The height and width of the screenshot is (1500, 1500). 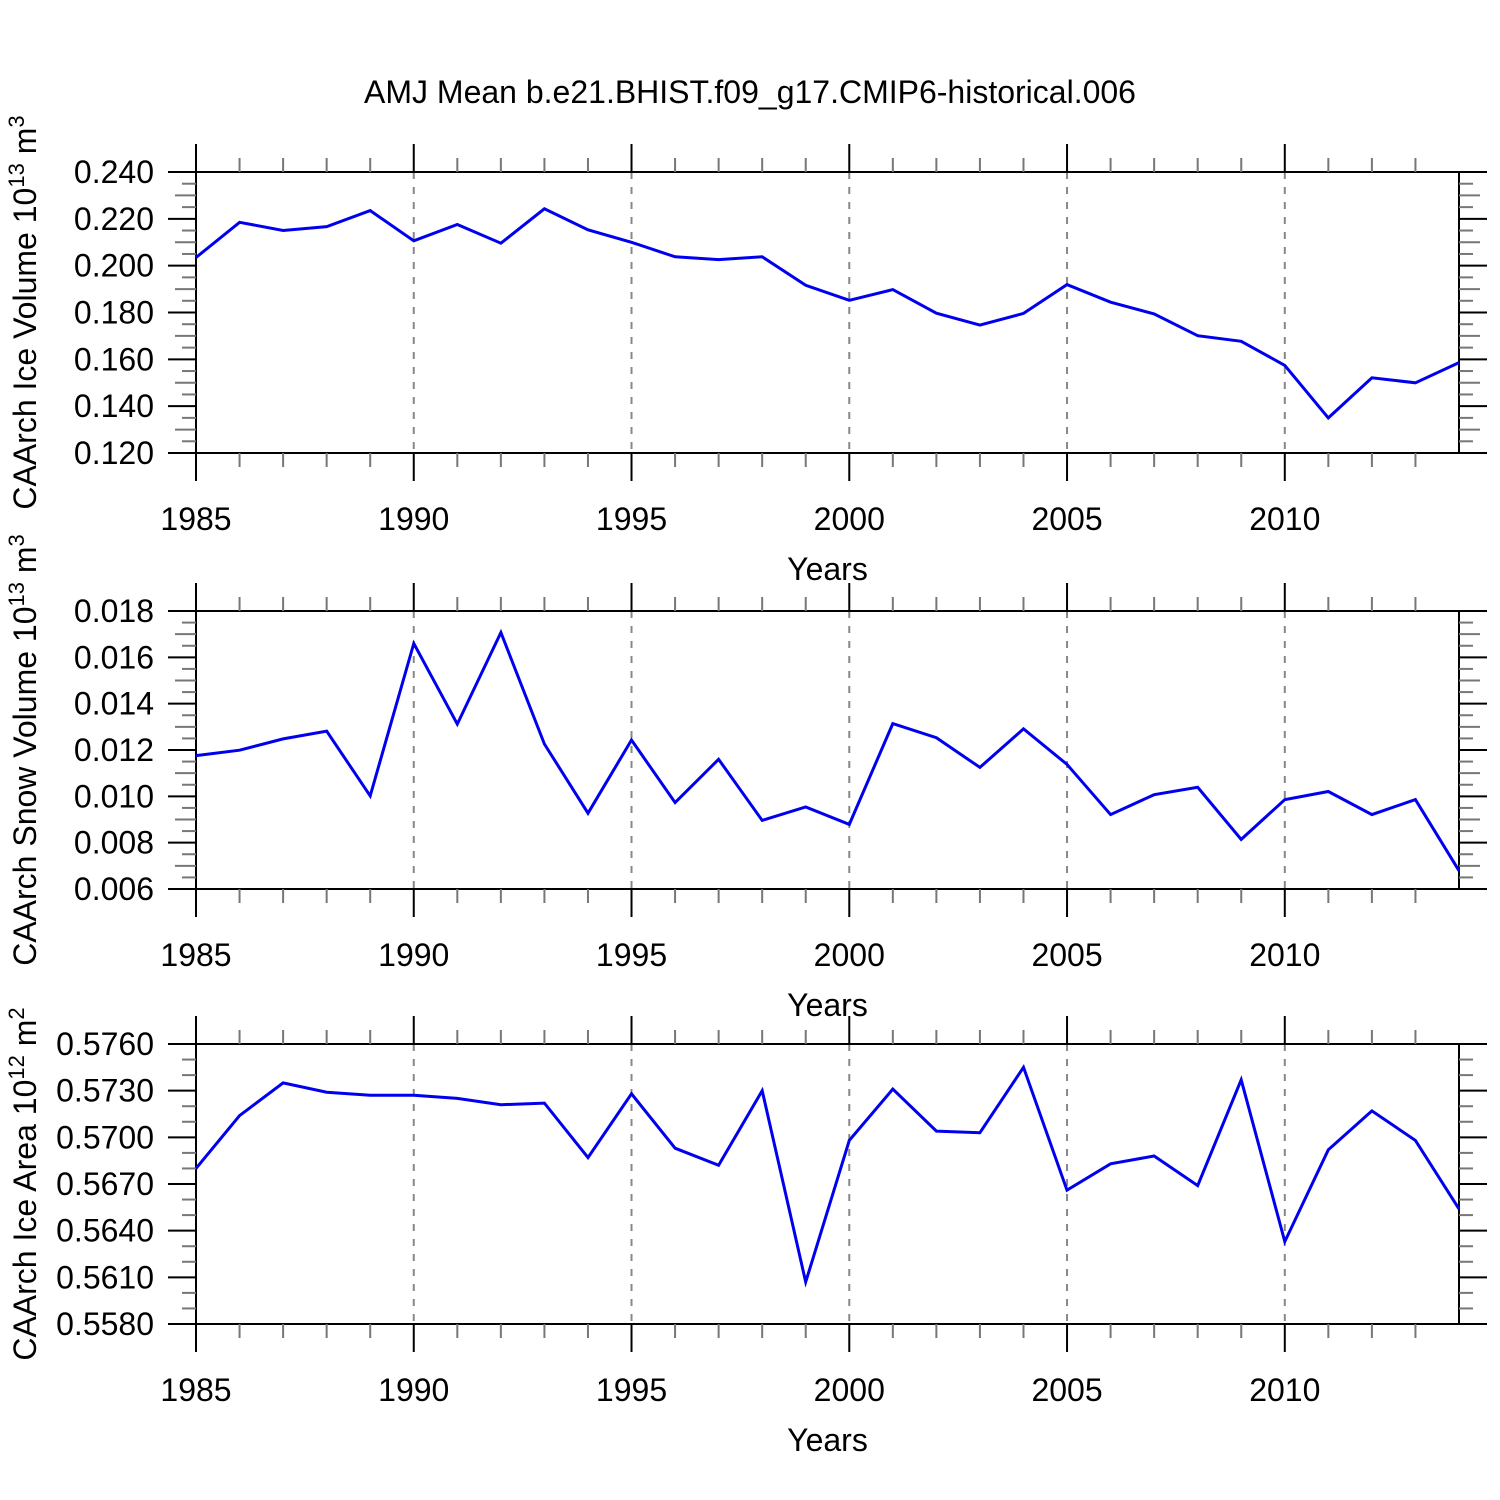 What do you see at coordinates (114, 266) in the screenshot?
I see `y-tick-label: 0.200` at bounding box center [114, 266].